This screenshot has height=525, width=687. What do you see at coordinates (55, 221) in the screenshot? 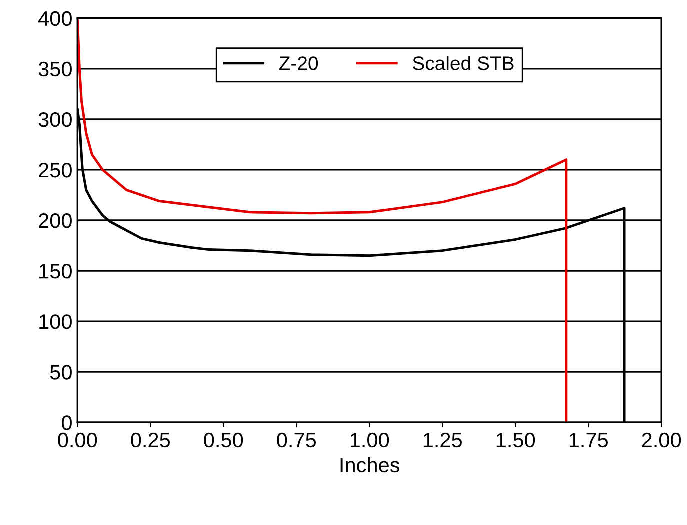
I see `y-tick-label: 200` at bounding box center [55, 221].